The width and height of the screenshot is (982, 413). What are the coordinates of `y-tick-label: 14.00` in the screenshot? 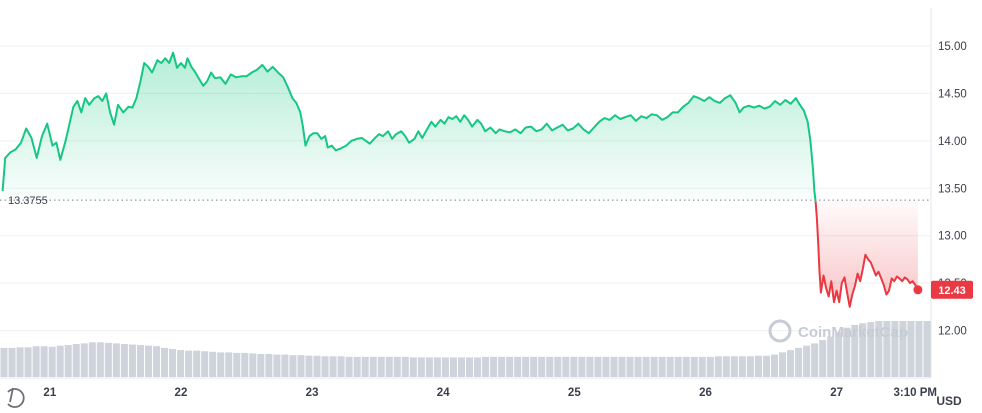 It's located at (952, 142).